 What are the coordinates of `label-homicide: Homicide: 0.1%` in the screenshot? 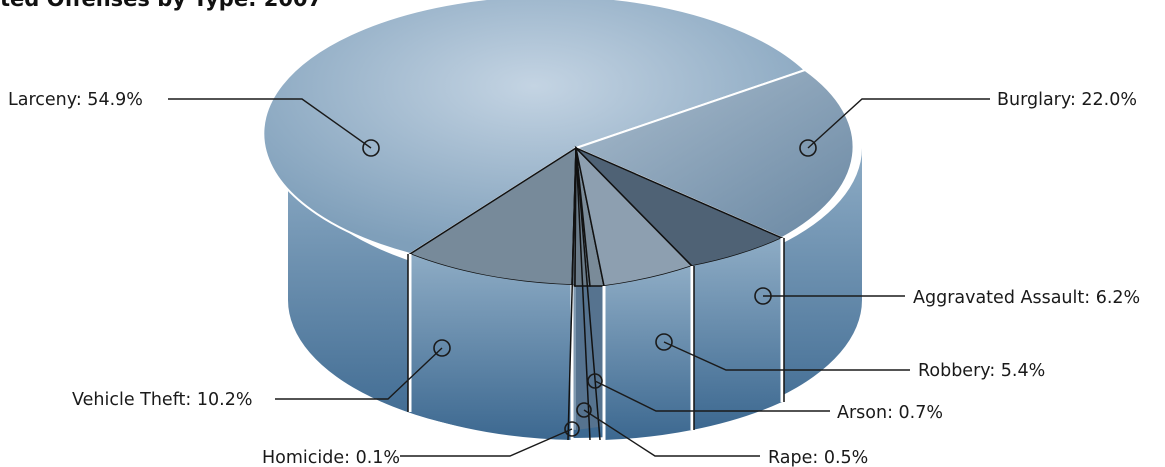 It's located at (331, 457).